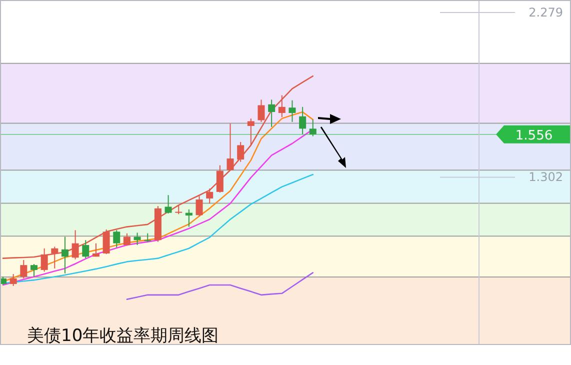  What do you see at coordinates (545, 177) in the screenshot?
I see `y-tick-label: 1.302` at bounding box center [545, 177].